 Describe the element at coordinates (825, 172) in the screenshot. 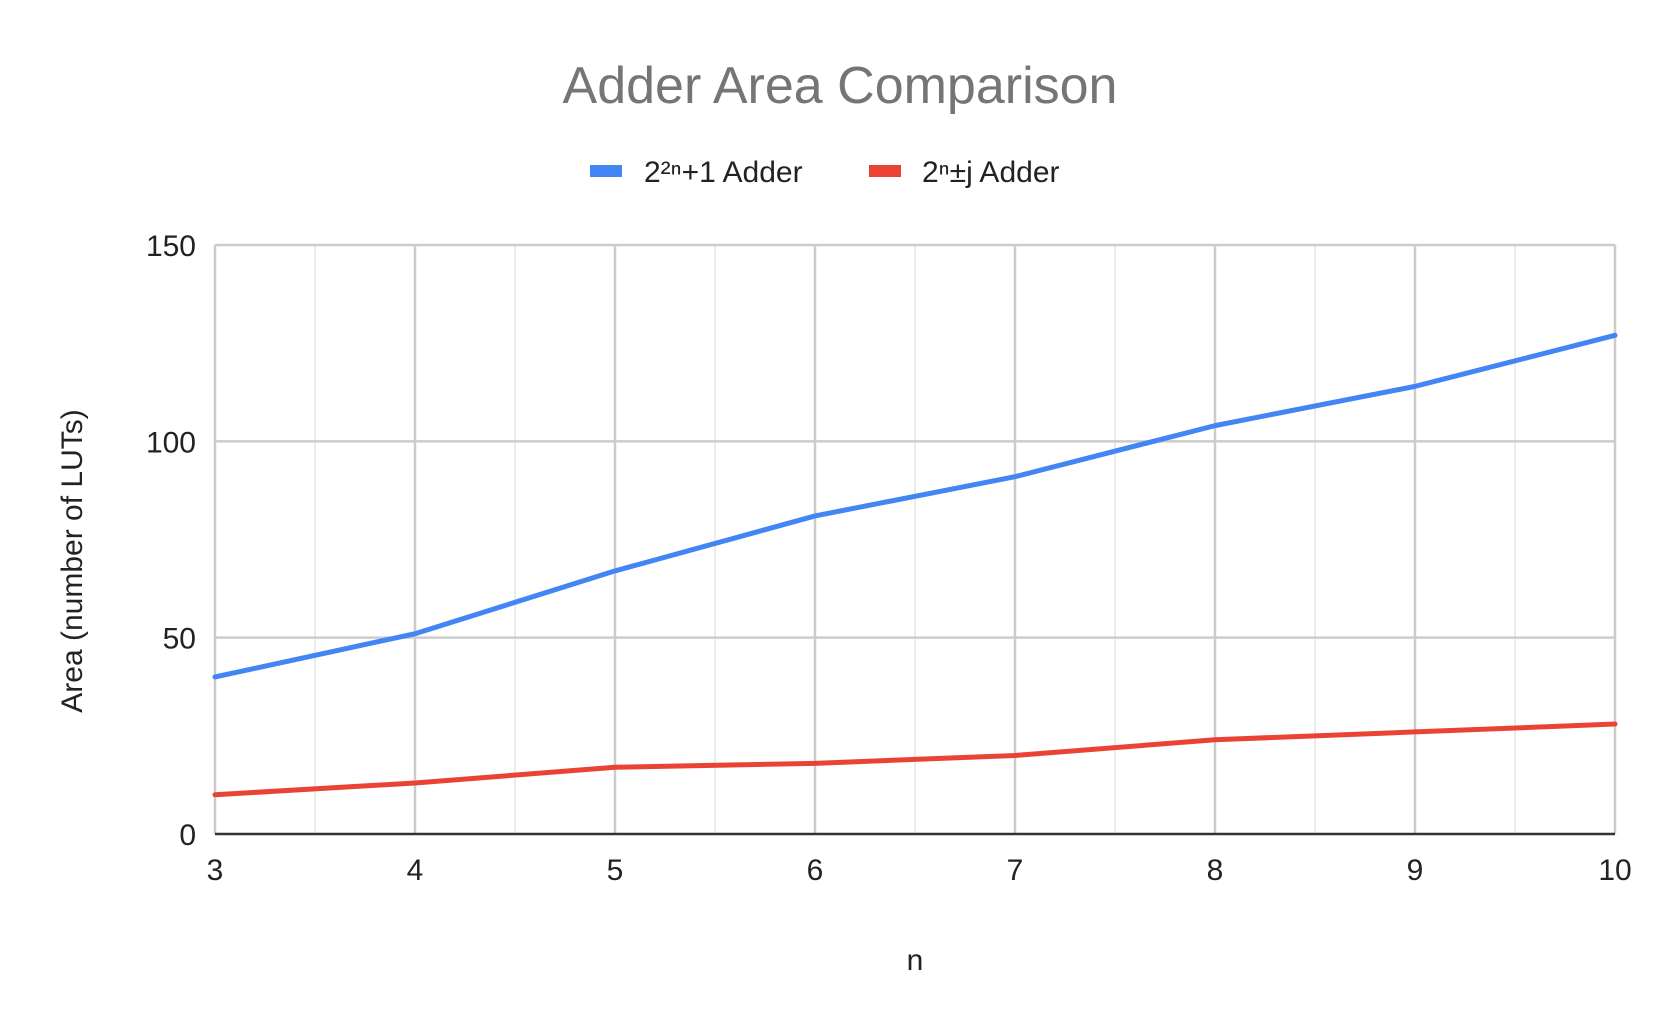

I see `legend: 2²ⁿ+1 Adder 2ⁿ±j Adder` at that location.